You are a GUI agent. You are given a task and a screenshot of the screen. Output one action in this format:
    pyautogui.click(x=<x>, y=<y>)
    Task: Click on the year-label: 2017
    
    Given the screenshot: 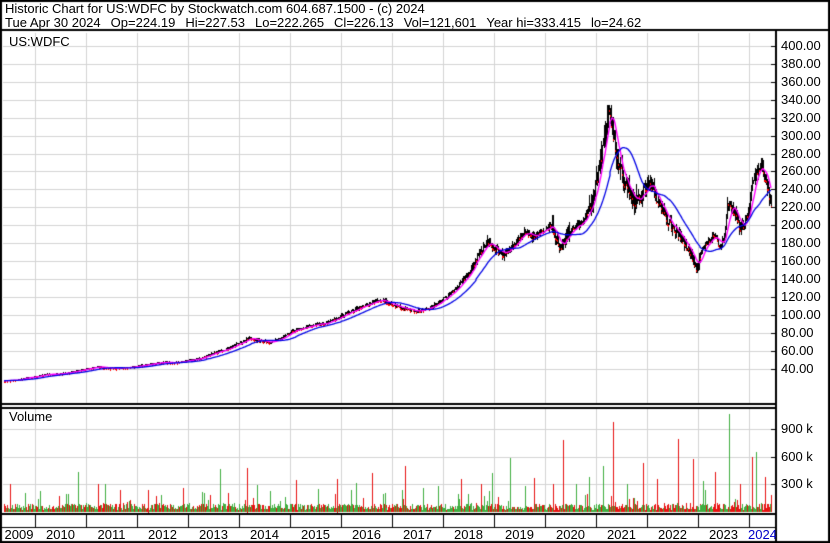 What is the action you would take?
    pyautogui.click(x=417, y=534)
    